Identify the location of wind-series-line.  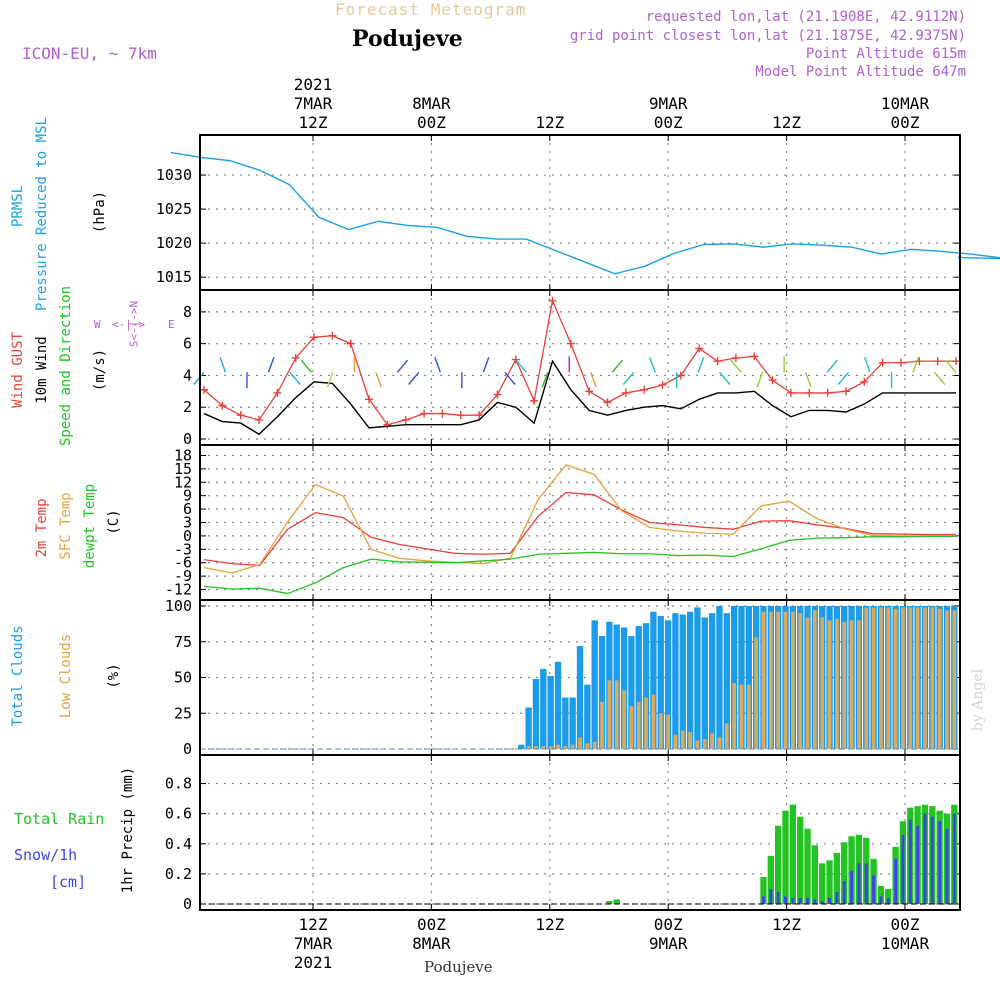
(579, 397).